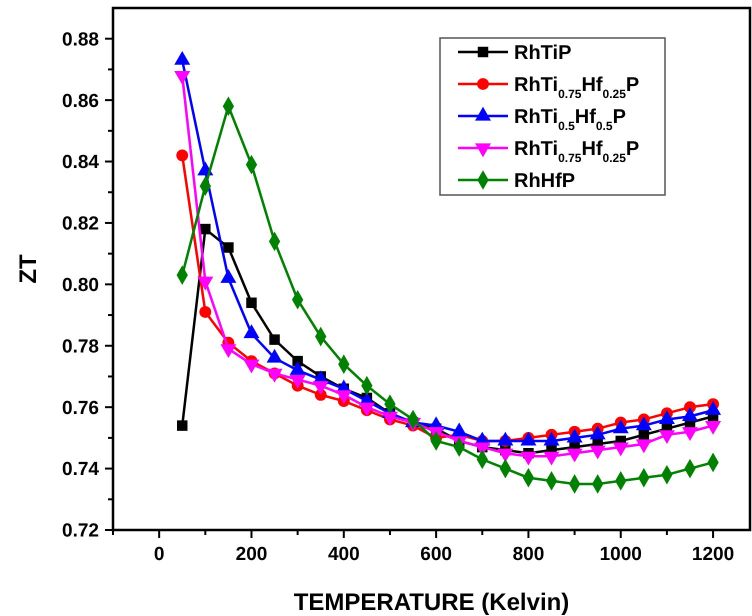 The width and height of the screenshot is (752, 616). Describe the element at coordinates (80, 531) in the screenshot. I see `y-tick-label: 0.72` at that location.